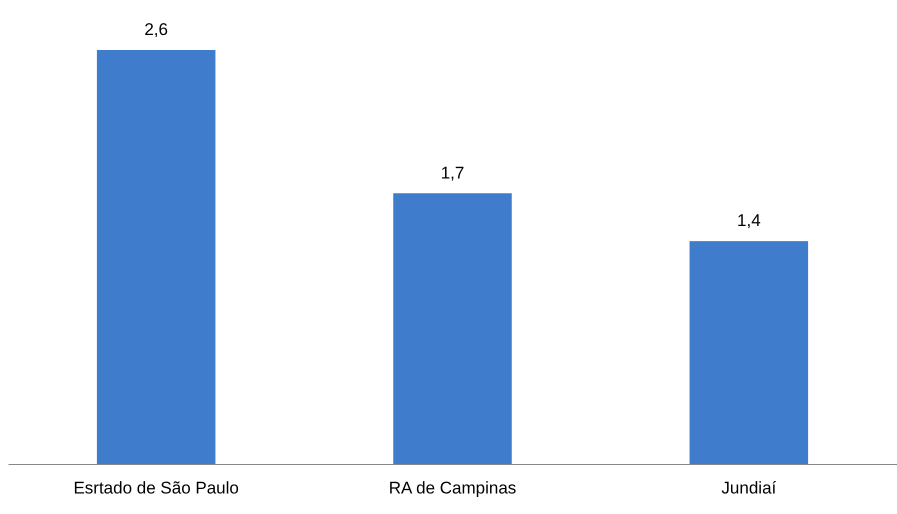 The width and height of the screenshot is (897, 514). Describe the element at coordinates (156, 29) in the screenshot. I see `data-label: 2,6` at that location.